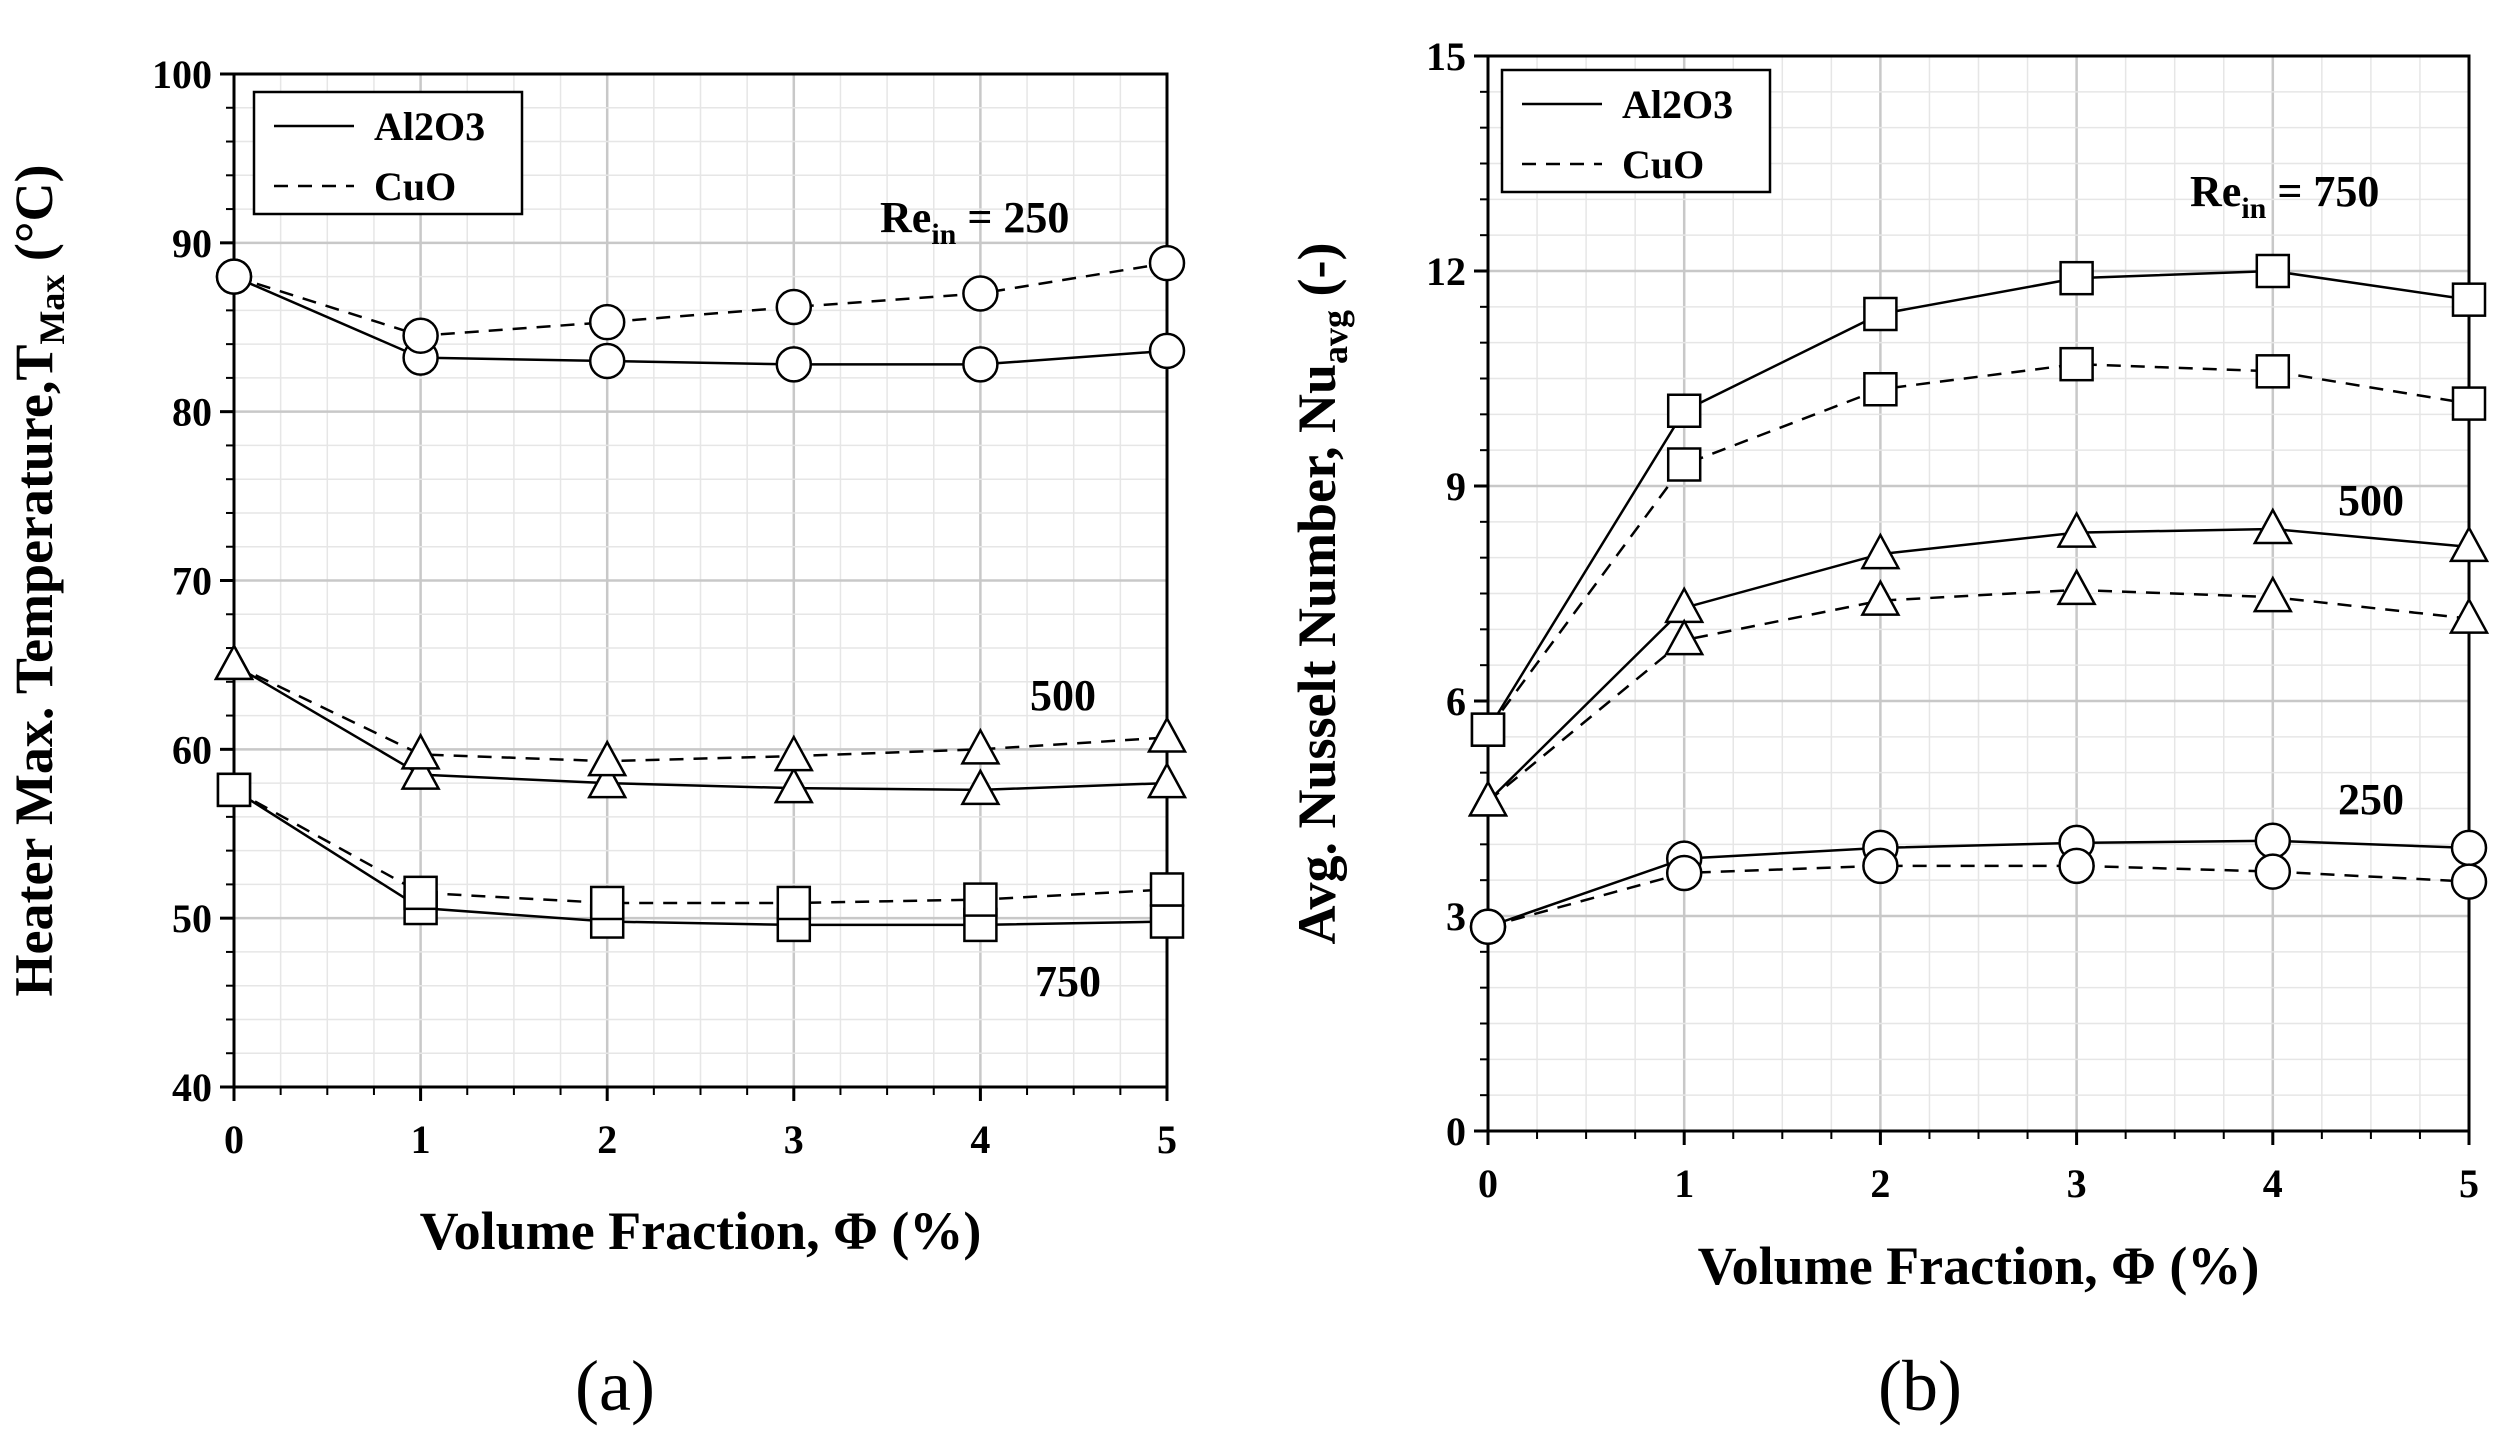 The width and height of the screenshot is (2505, 1449). What do you see at coordinates (1456, 916) in the screenshot?
I see `y-tick-label: 3` at bounding box center [1456, 916].